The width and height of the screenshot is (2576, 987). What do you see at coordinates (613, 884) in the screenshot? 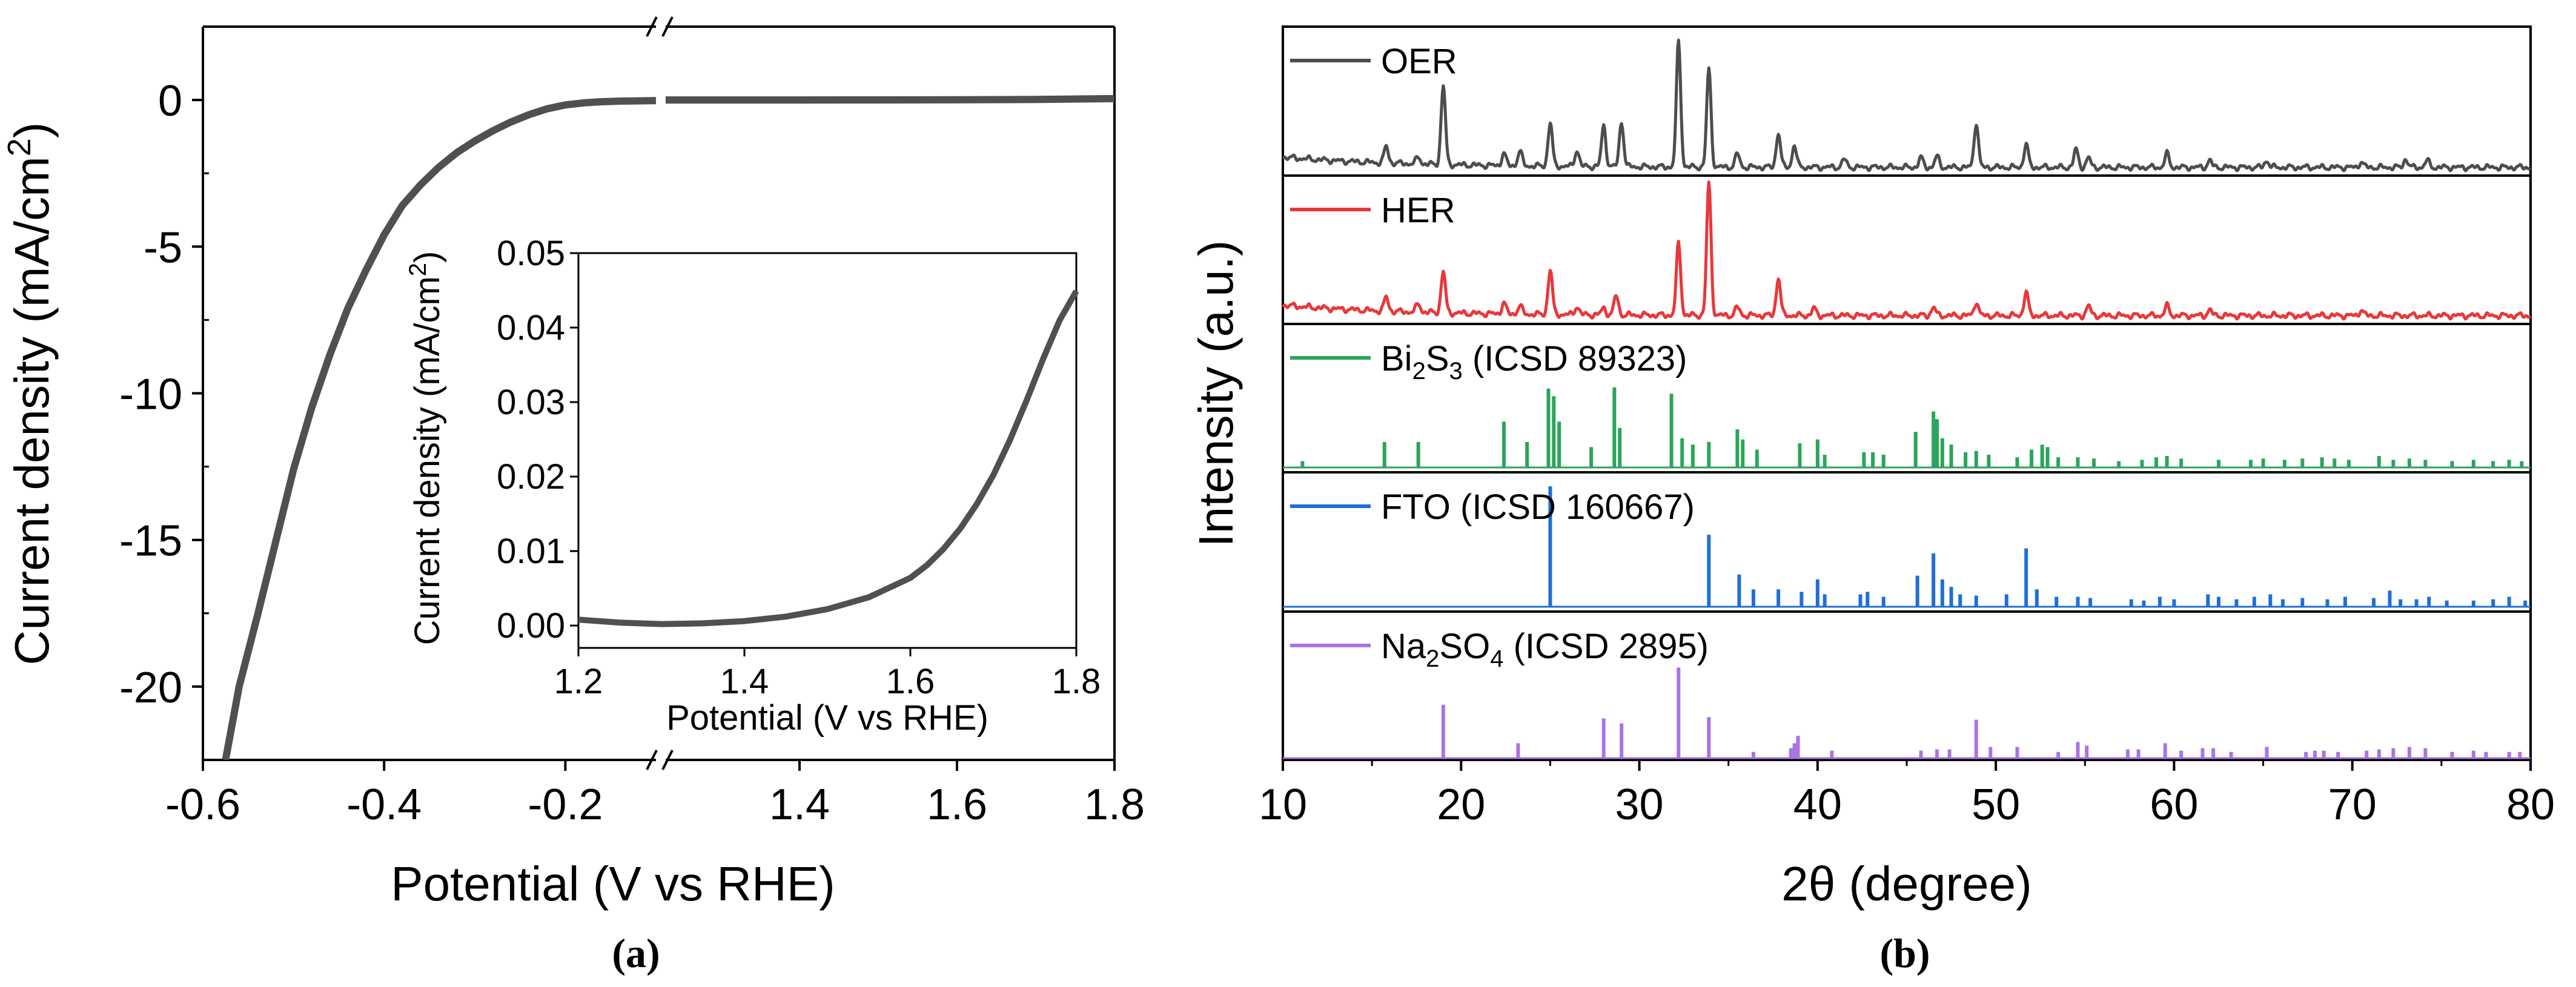
I see `x-axis-title: Potential (V vs RHE)` at bounding box center [613, 884].